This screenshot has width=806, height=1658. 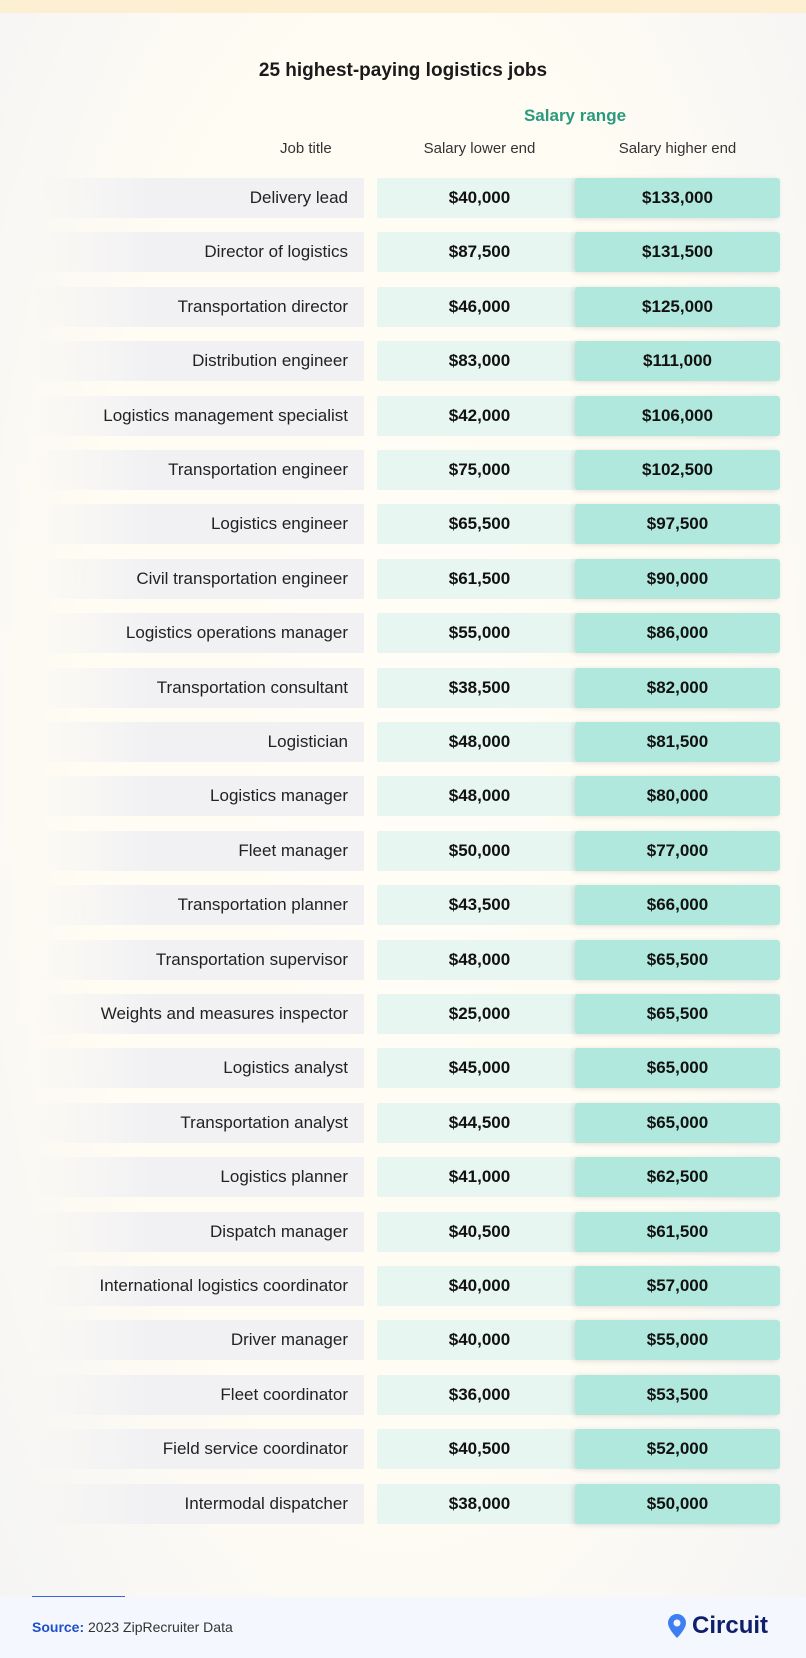 What do you see at coordinates (403, 306) in the screenshot?
I see `table-row: Transportation director $46,000 $125,000` at bounding box center [403, 306].